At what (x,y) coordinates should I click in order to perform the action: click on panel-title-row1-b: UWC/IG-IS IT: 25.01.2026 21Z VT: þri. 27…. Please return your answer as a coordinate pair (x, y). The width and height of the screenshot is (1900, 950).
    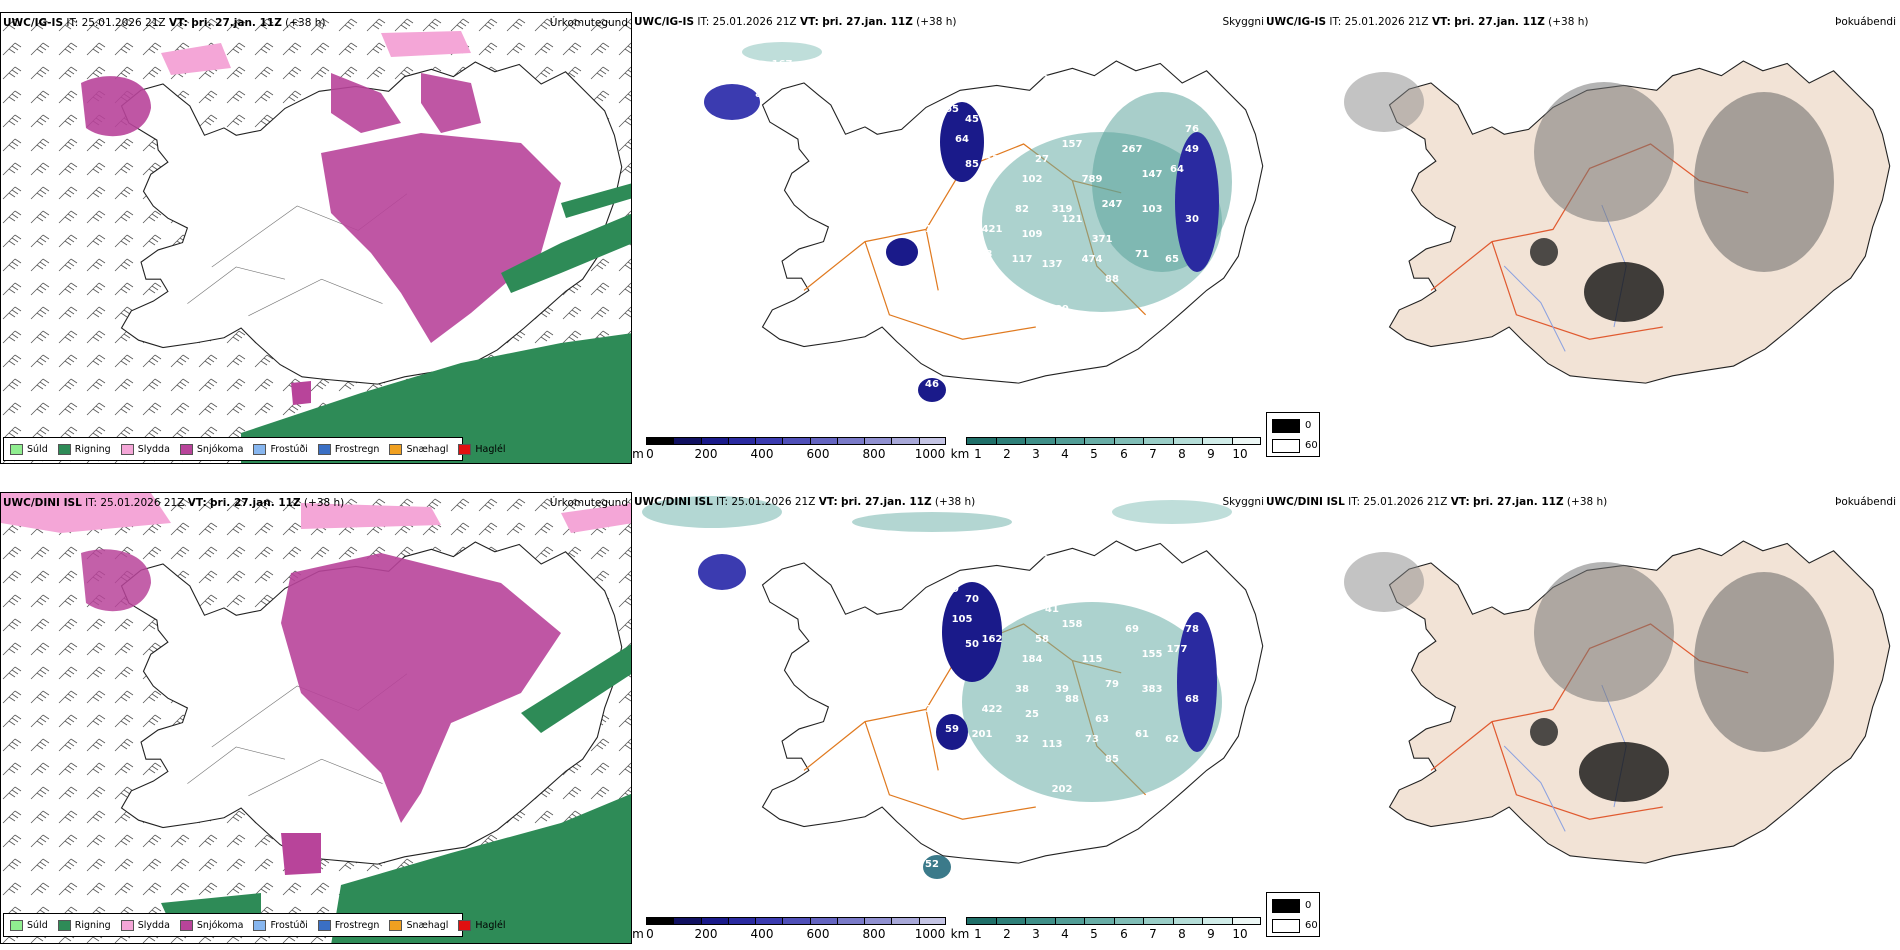
    Looking at the image, I should click on (795, 22).